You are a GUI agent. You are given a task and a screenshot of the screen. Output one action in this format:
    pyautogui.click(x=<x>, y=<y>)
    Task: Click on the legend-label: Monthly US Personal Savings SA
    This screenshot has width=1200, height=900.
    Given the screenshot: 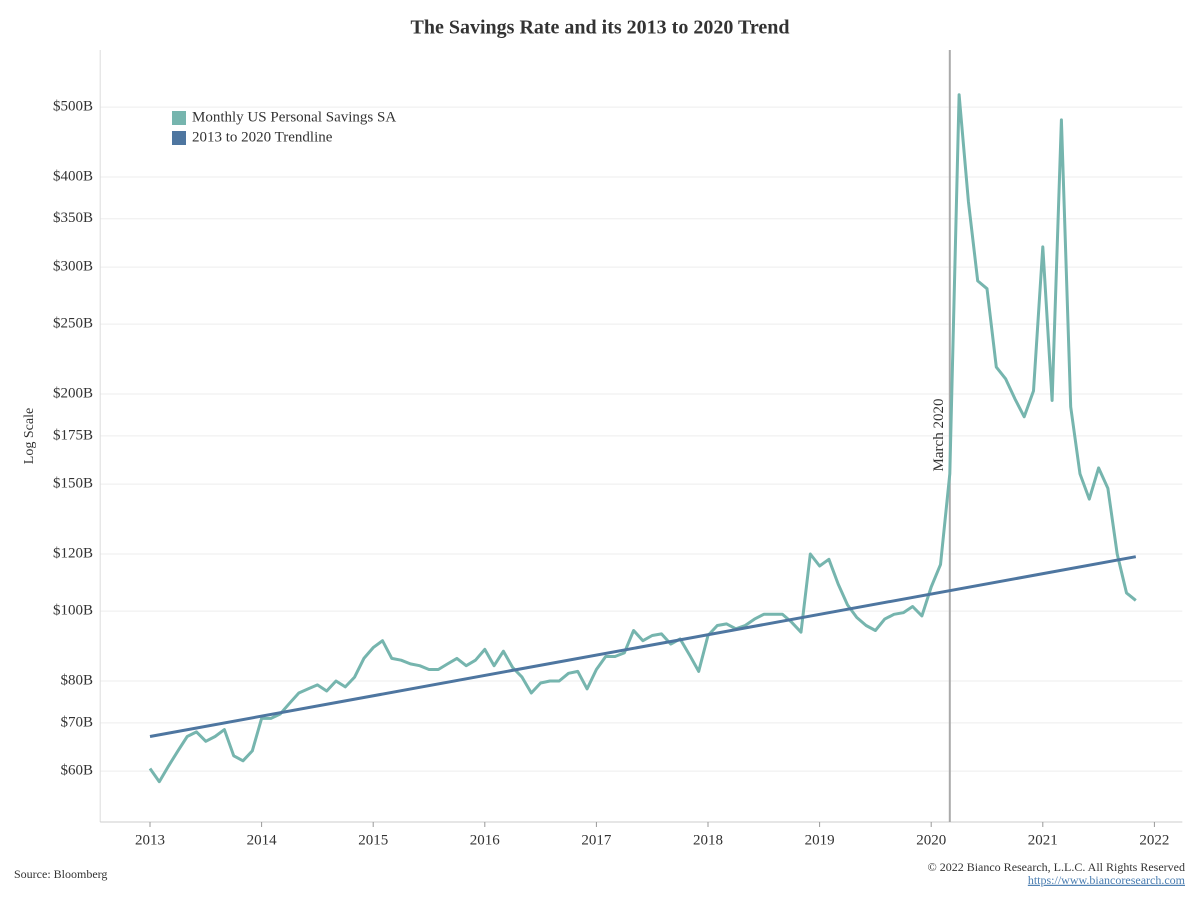 What is the action you would take?
    pyautogui.click(x=294, y=117)
    